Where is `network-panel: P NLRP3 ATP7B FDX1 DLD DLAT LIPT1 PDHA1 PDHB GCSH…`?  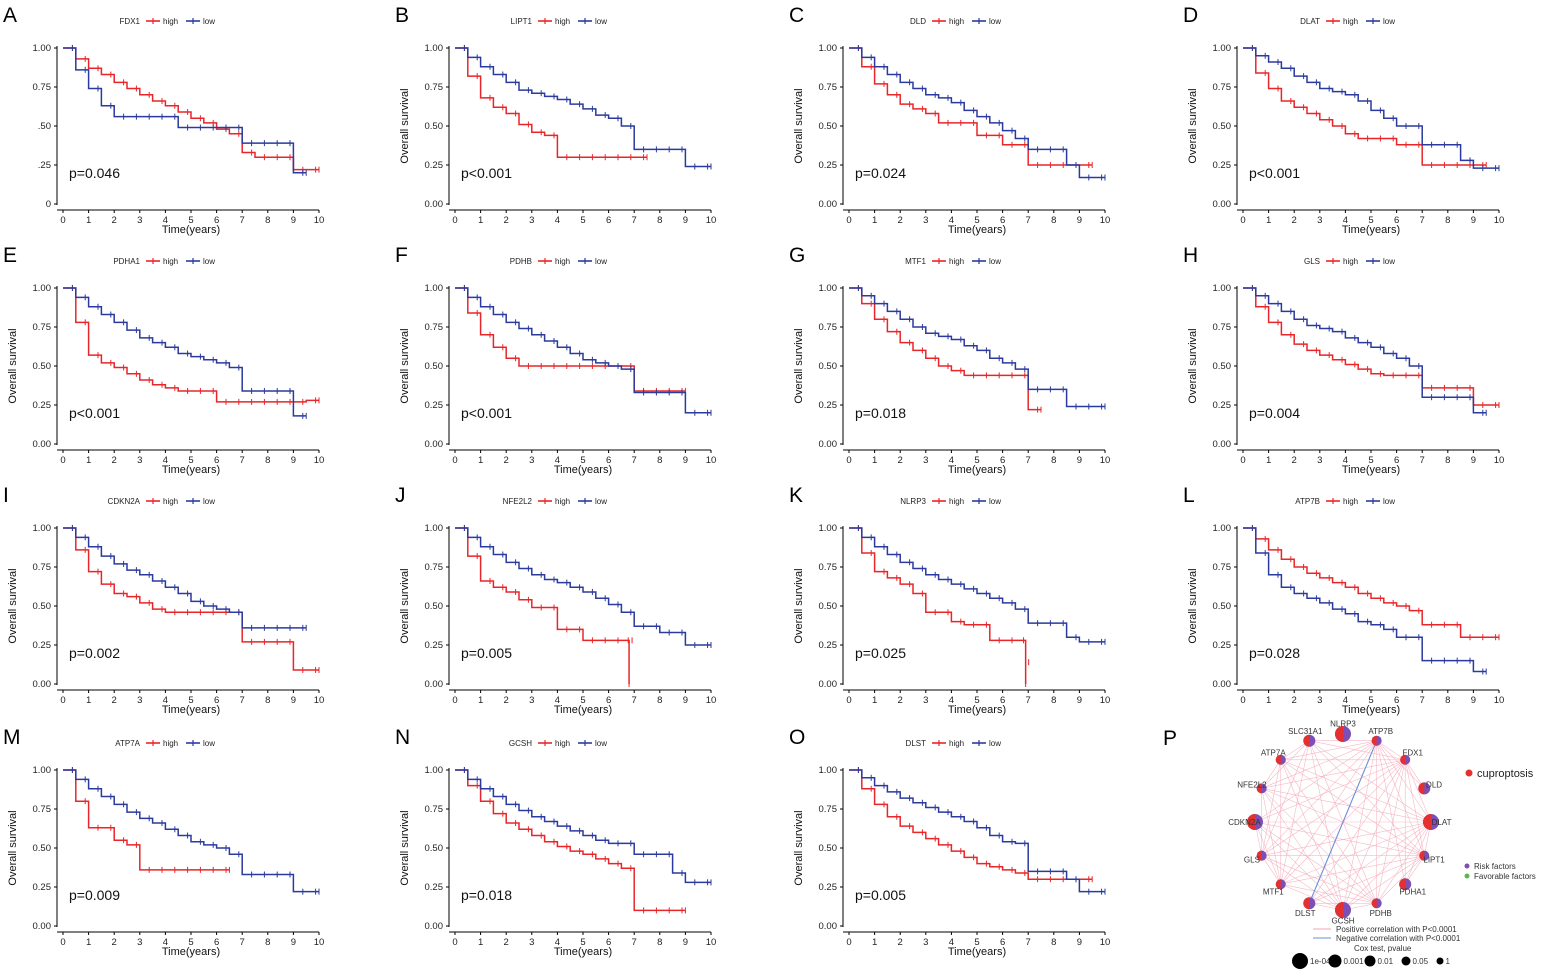
network-panel: P NLRP3 ATP7B FDX1 DLD DLAT LIPT1 PDHA1 PDHB GCSH… is located at coordinates (1349, 844).